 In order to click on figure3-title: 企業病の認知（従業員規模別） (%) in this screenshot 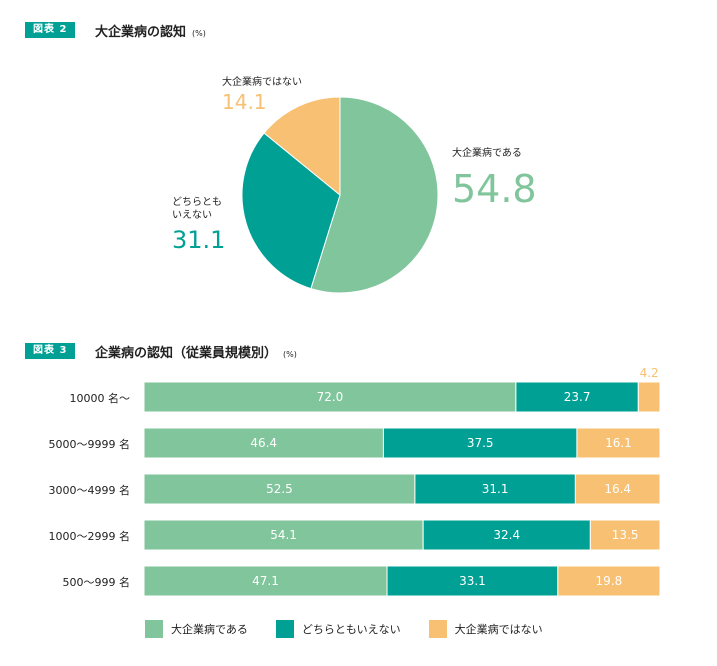, I will do `click(196, 351)`.